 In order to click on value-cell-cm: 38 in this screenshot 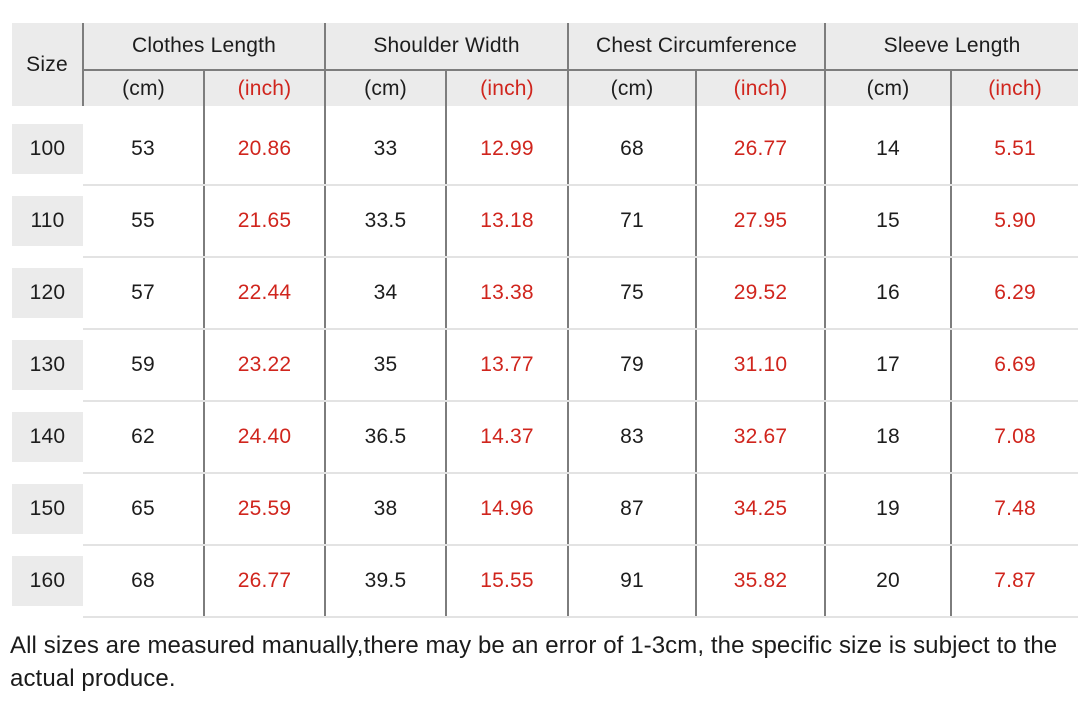, I will do `click(386, 509)`.